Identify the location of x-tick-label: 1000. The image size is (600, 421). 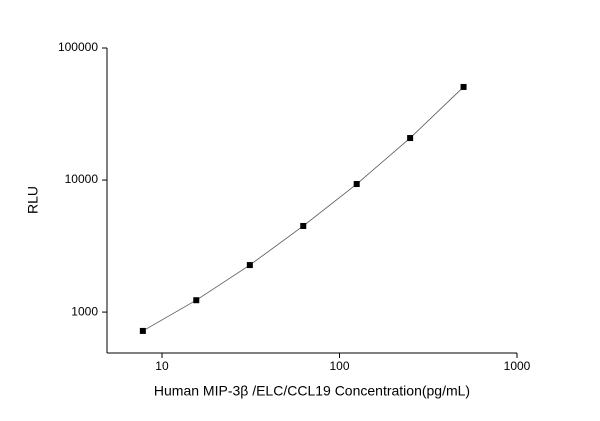
(517, 366).